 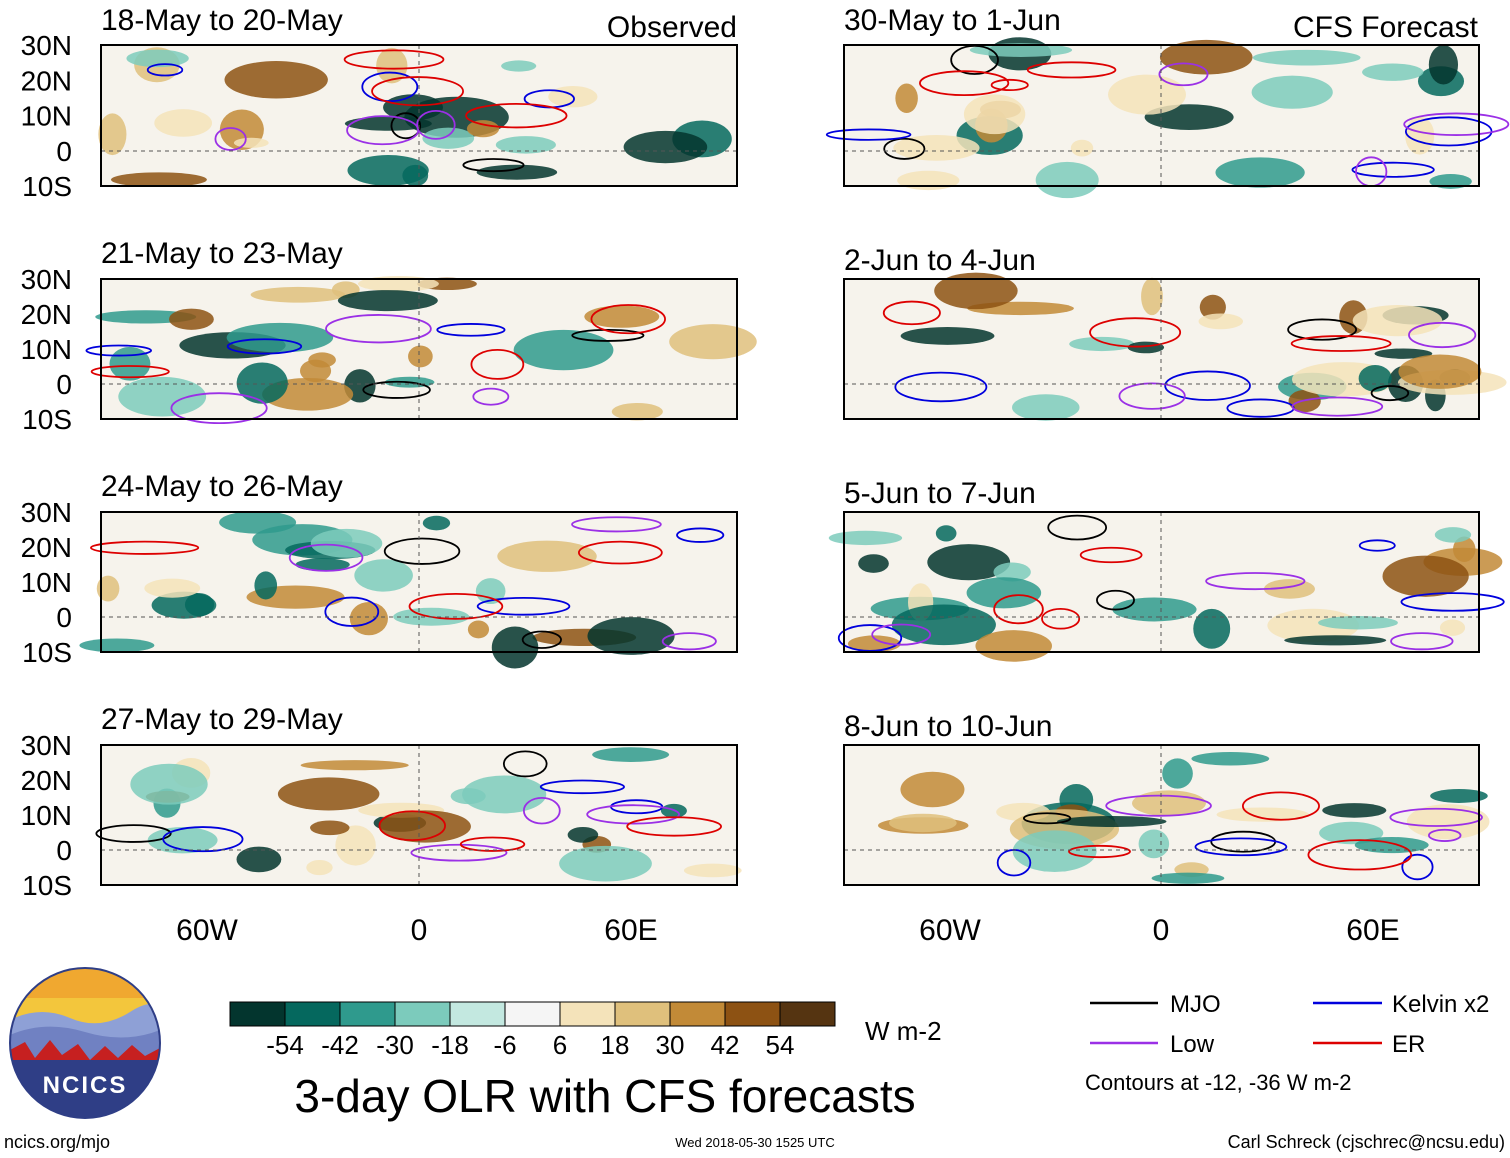 What do you see at coordinates (1408, 1044) in the screenshot?
I see `legend-label-er: ER` at bounding box center [1408, 1044].